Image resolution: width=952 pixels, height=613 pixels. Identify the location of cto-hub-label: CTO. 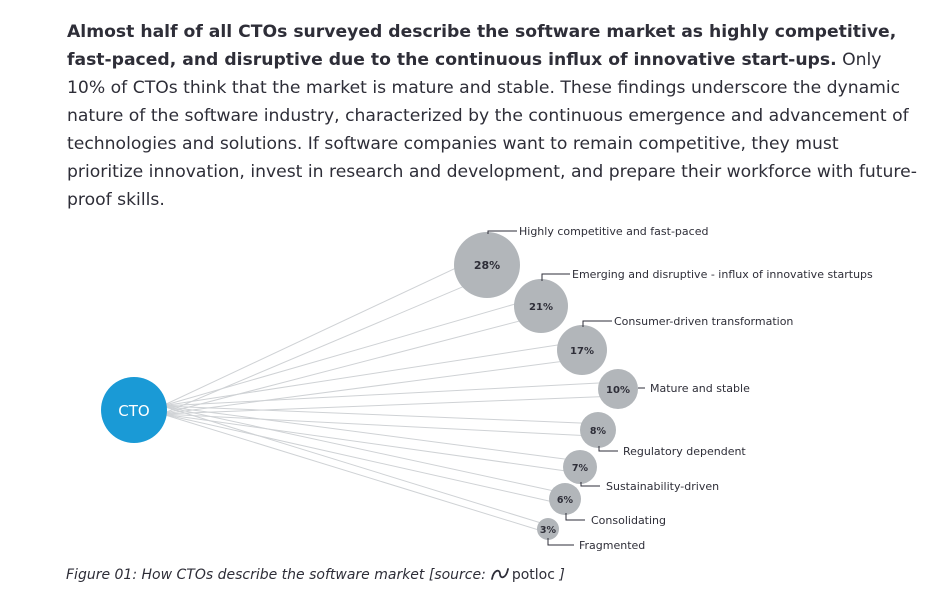
(133, 411).